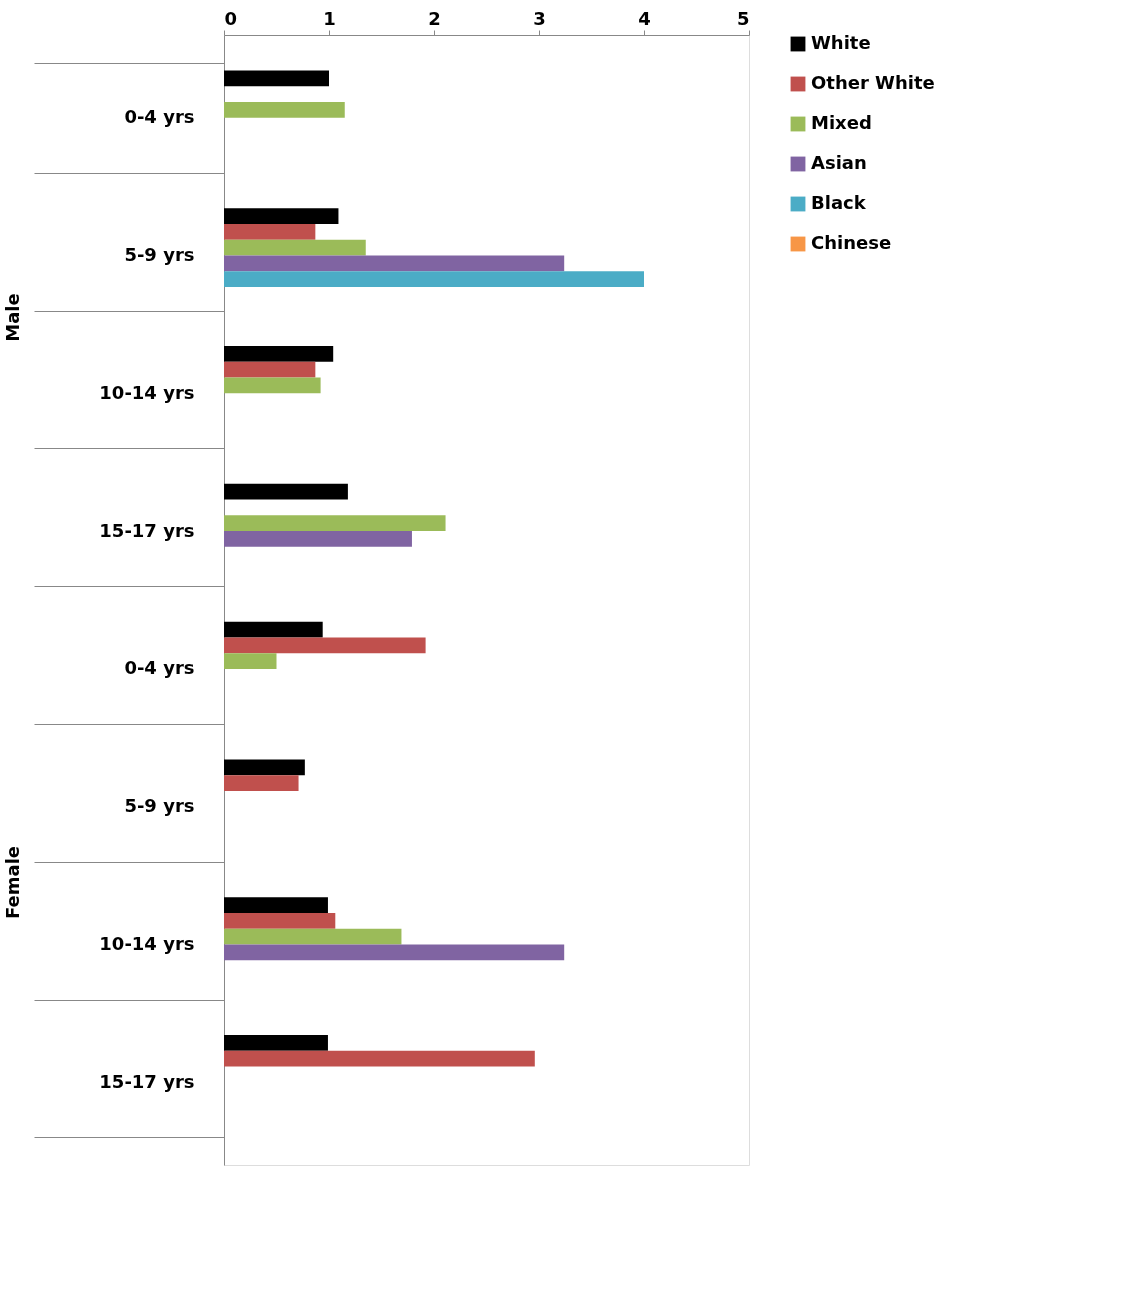  What do you see at coordinates (644, 18) in the screenshot?
I see `x-tick-label: 4` at bounding box center [644, 18].